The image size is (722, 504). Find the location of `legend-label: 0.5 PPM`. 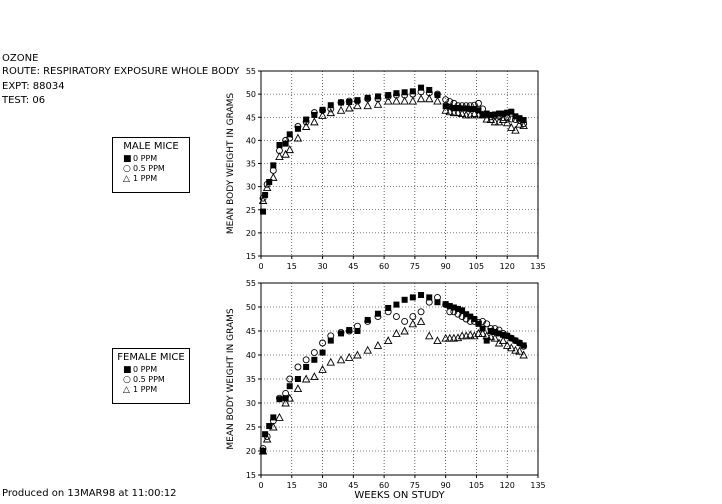

legend-label: 0.5 PPM is located at coordinates (149, 168).